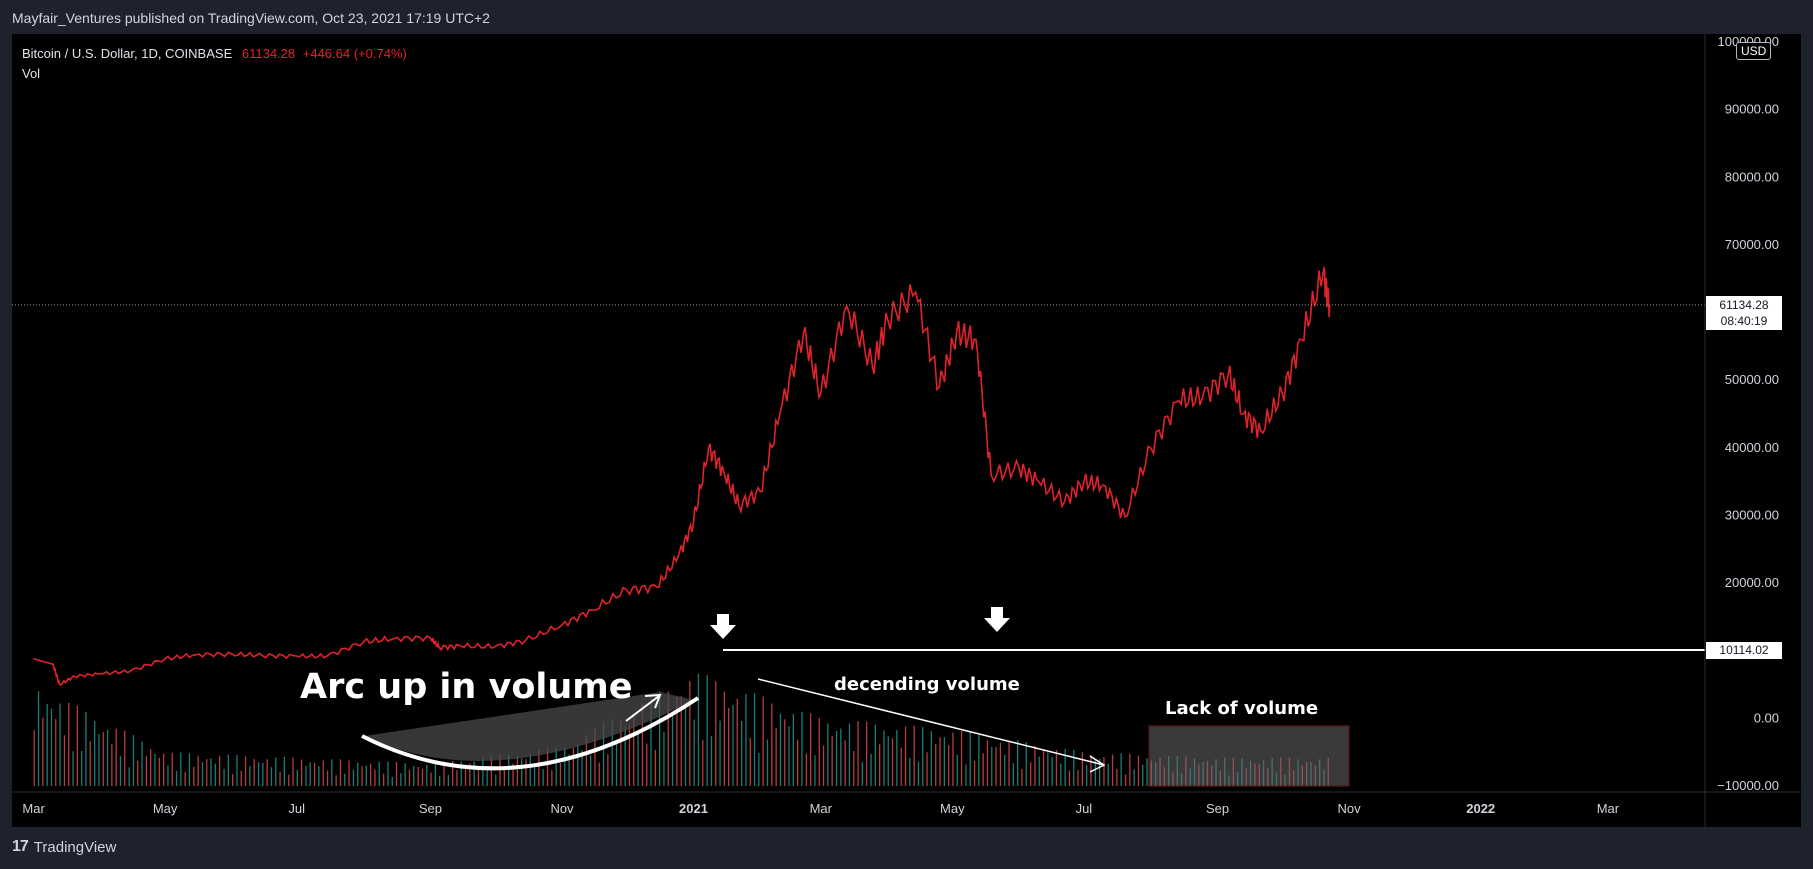 This screenshot has width=1813, height=869. What do you see at coordinates (127, 53) in the screenshot?
I see `symbol-title: Bitcoin / U.S. Dollar, 1D, COINBASE` at bounding box center [127, 53].